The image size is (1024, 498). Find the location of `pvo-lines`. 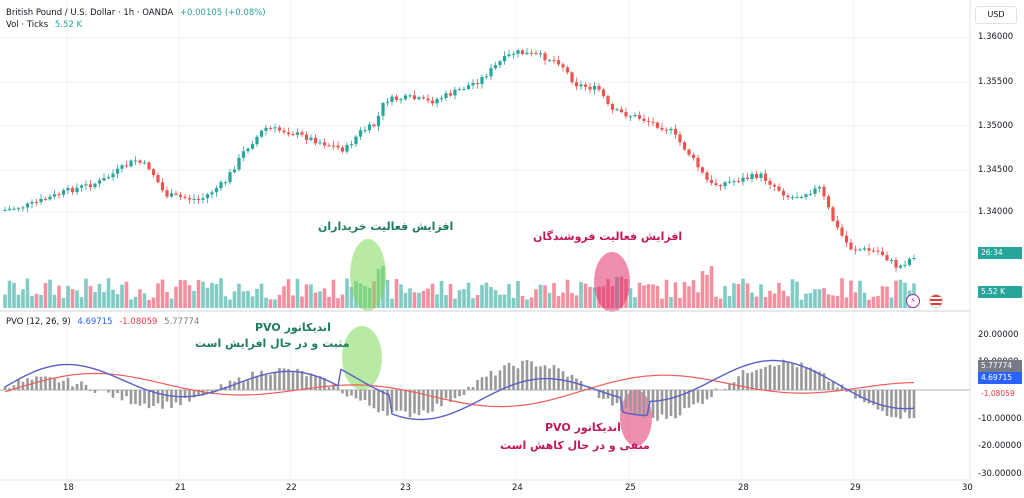

pvo-lines is located at coordinates (459, 390).